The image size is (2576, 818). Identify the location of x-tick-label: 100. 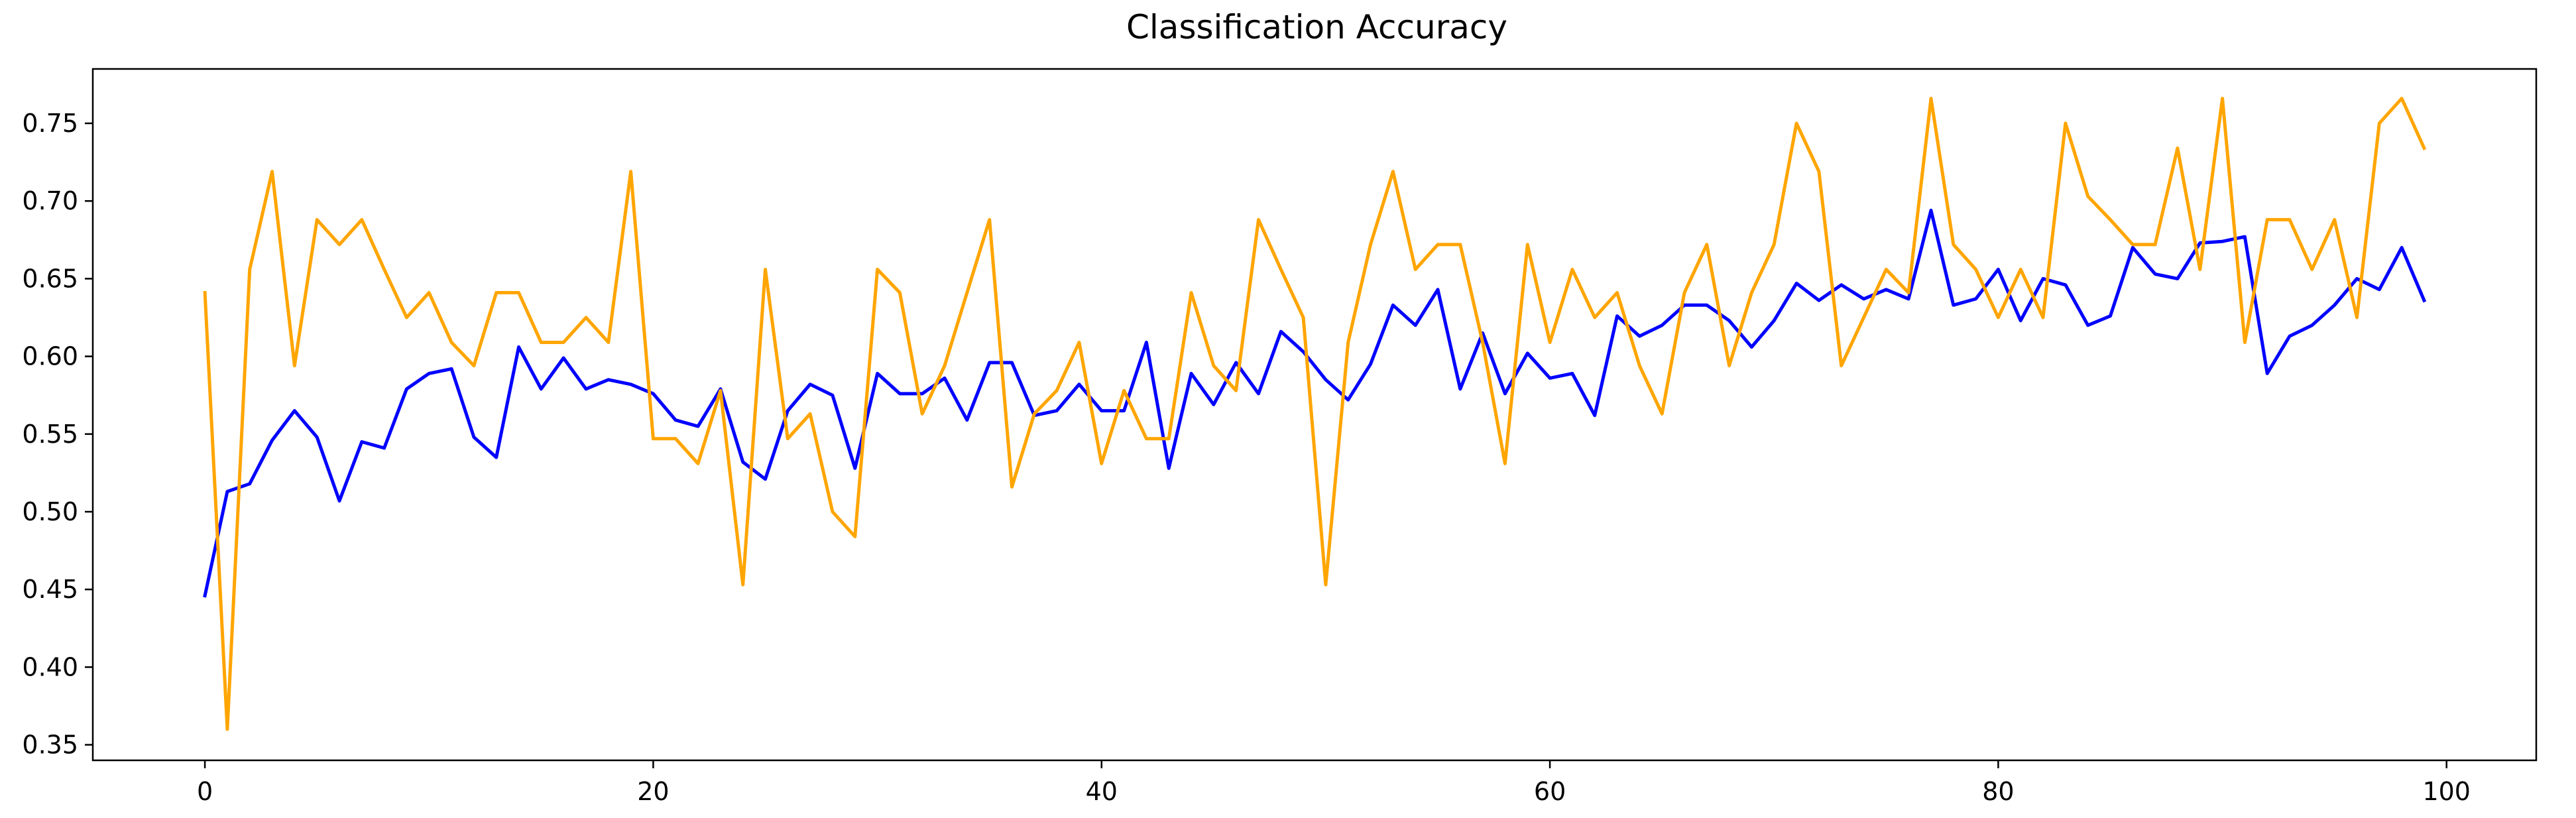
(2446, 791).